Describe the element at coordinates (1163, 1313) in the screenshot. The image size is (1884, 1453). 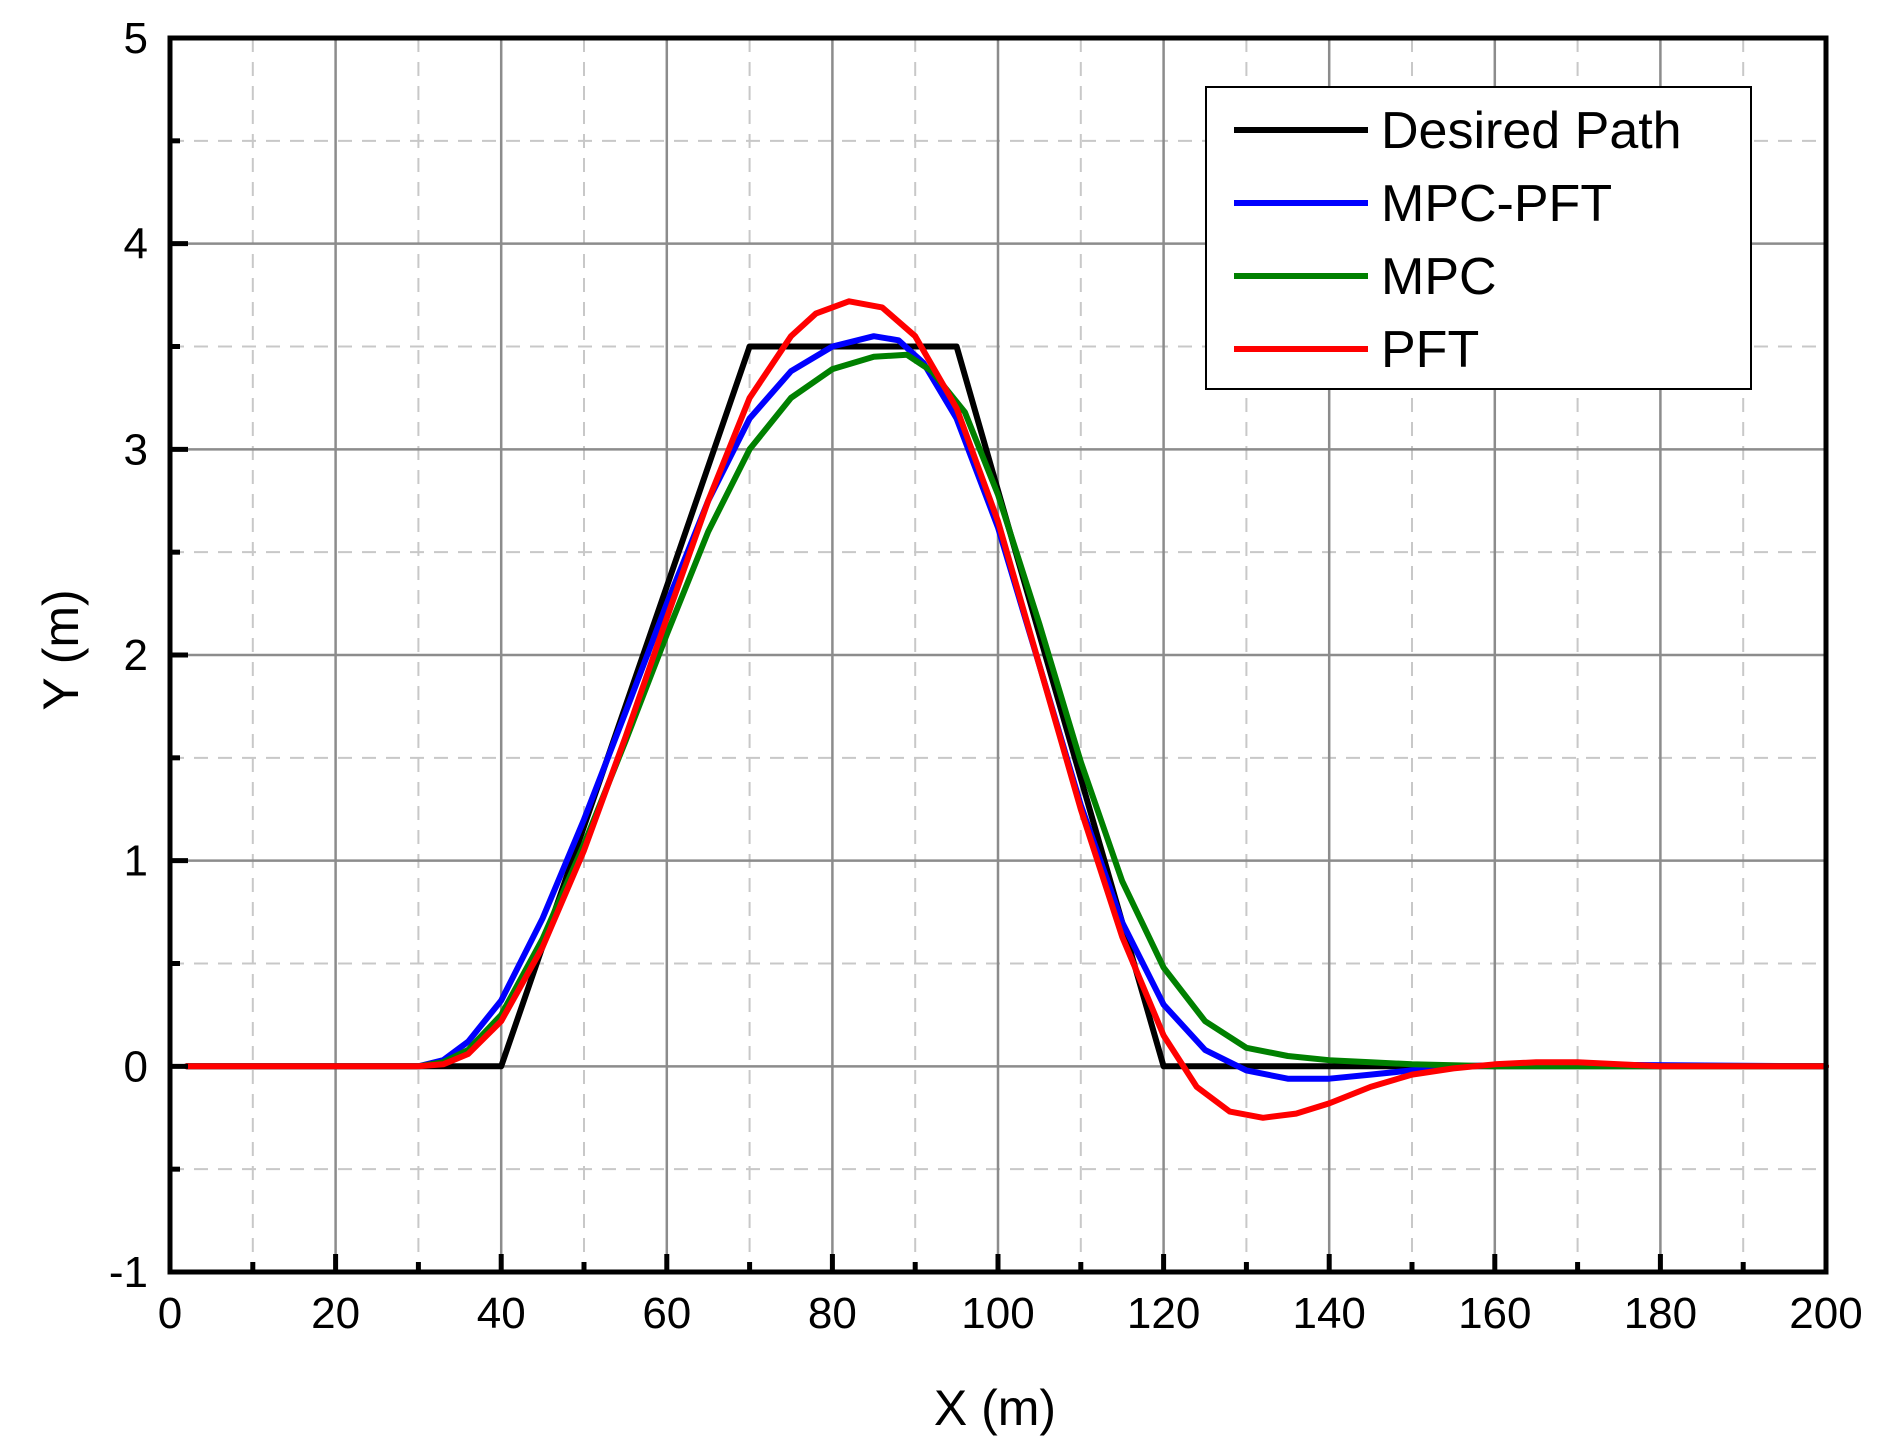
I see `x-tick-label: 120` at that location.